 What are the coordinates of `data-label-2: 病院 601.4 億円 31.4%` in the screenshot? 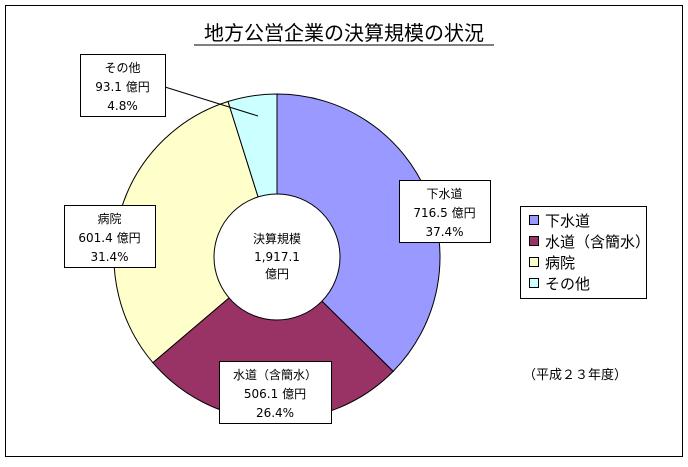 It's located at (110, 236).